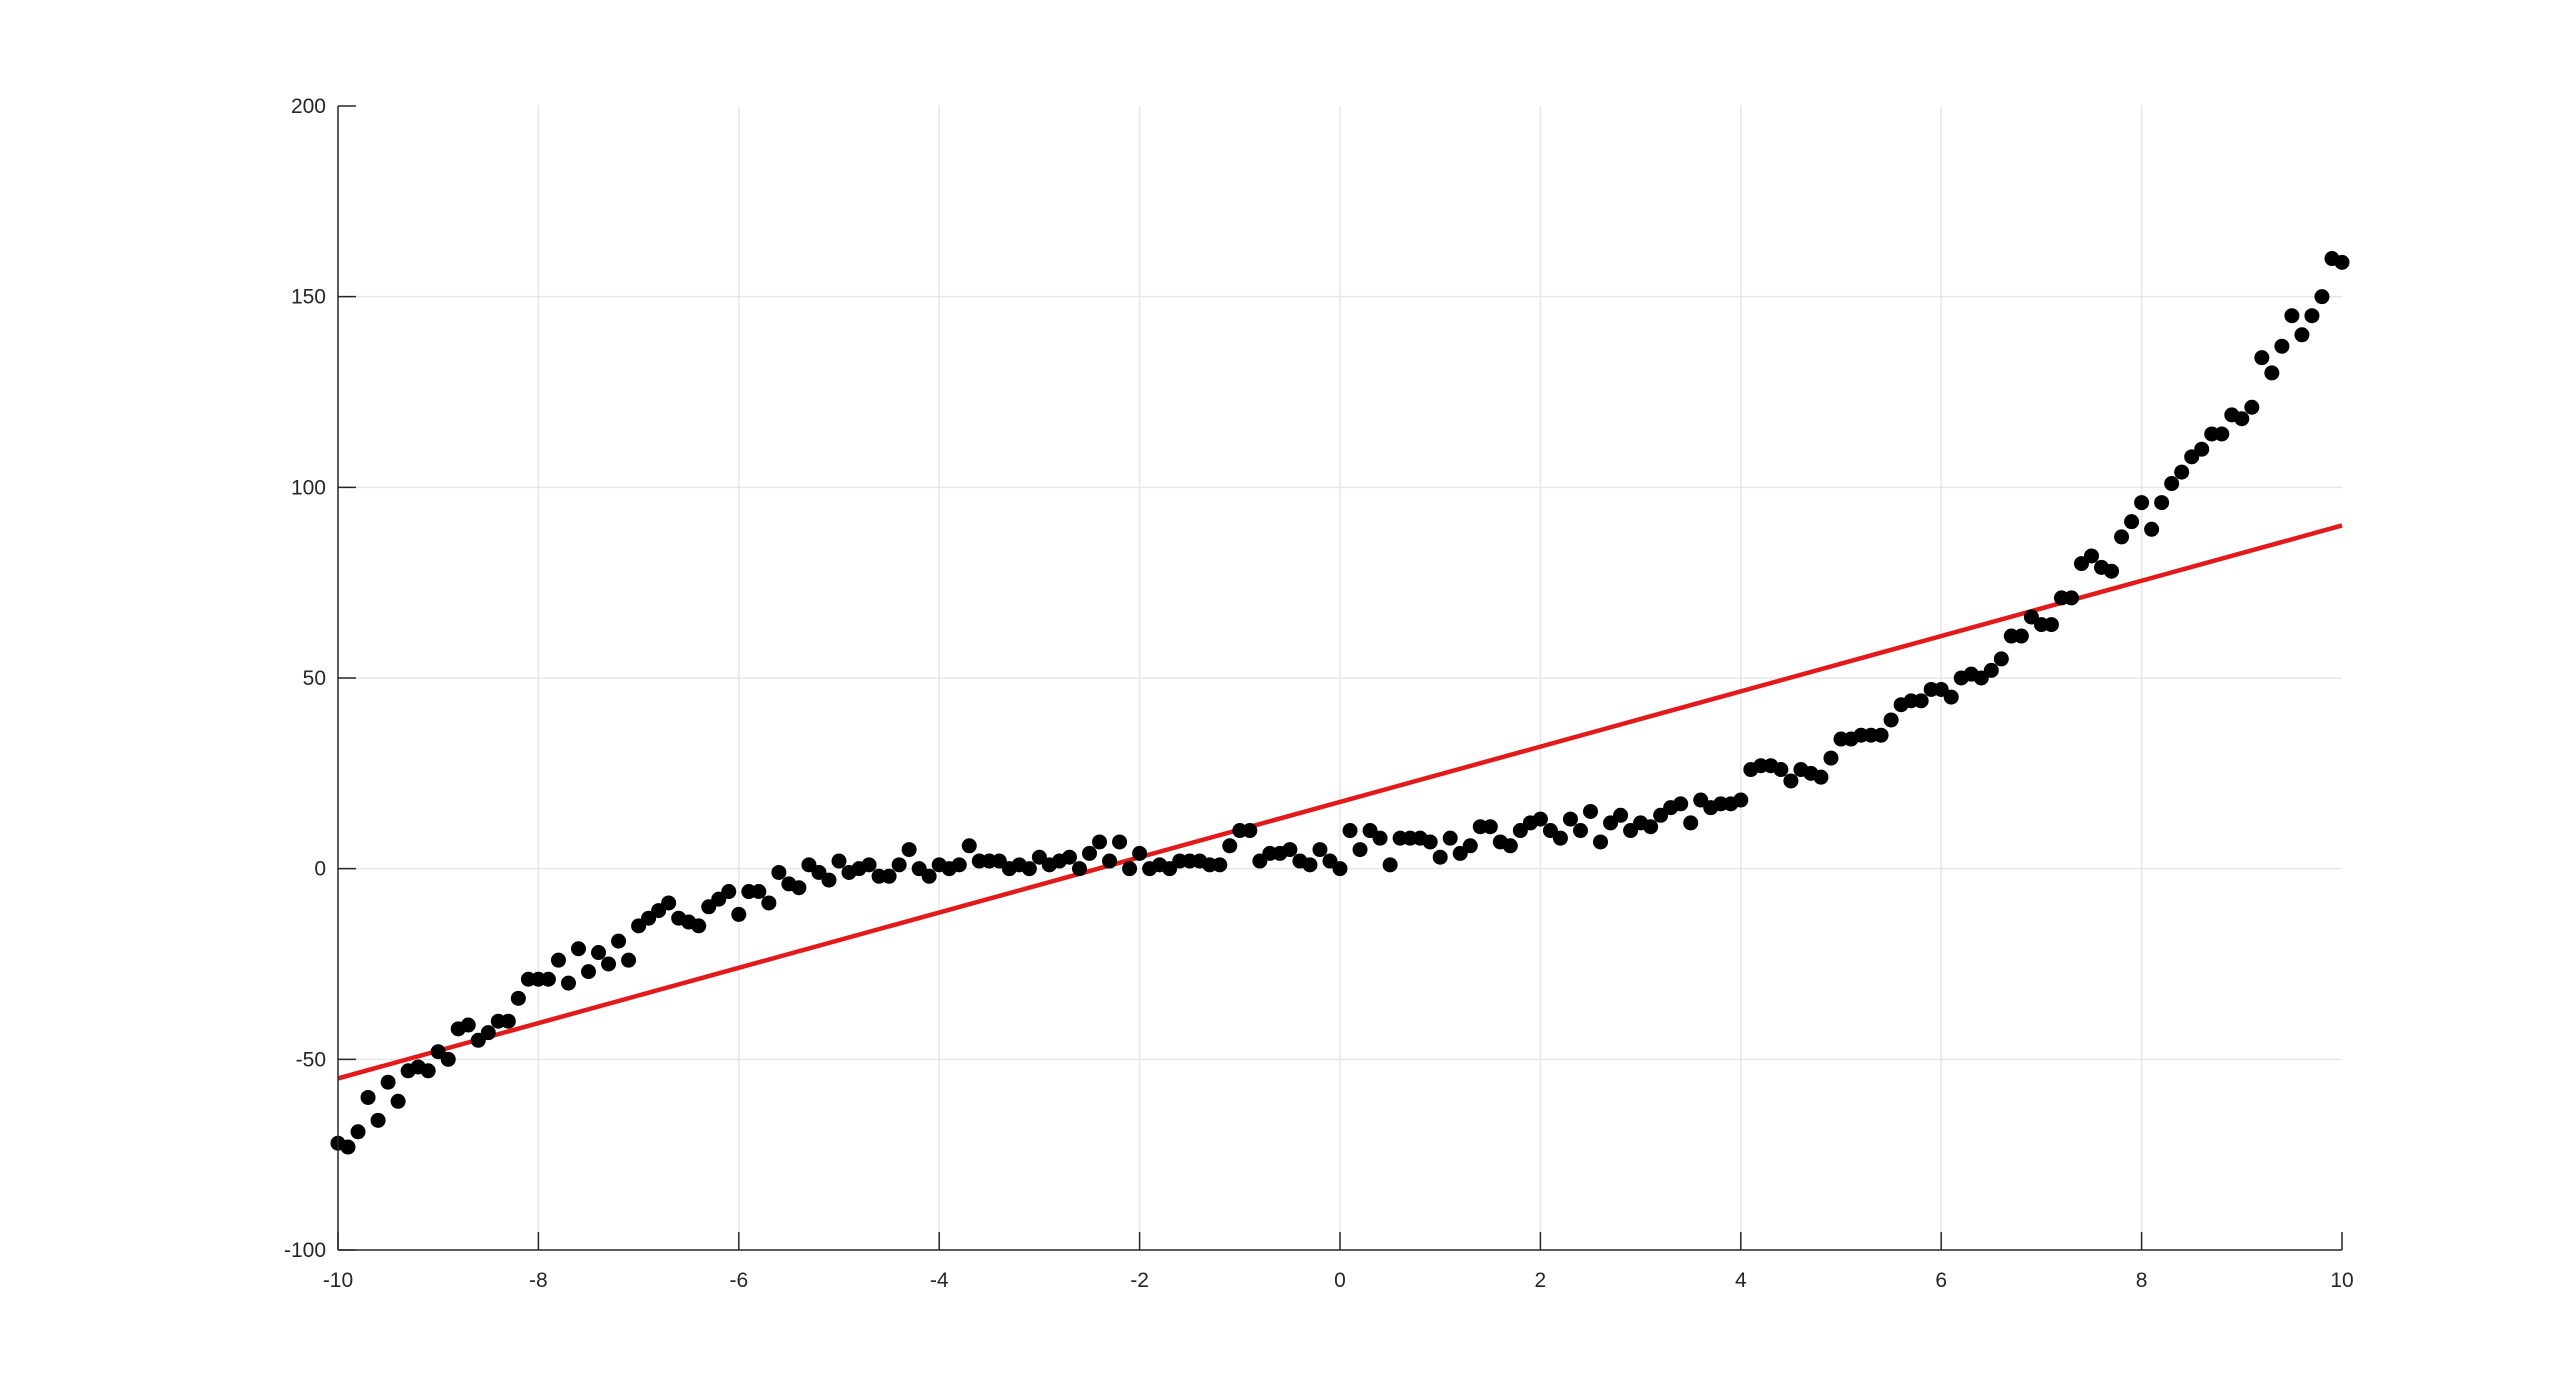 The width and height of the screenshot is (2560, 1391). Describe the element at coordinates (308, 106) in the screenshot. I see `y-tick-label: 200` at that location.